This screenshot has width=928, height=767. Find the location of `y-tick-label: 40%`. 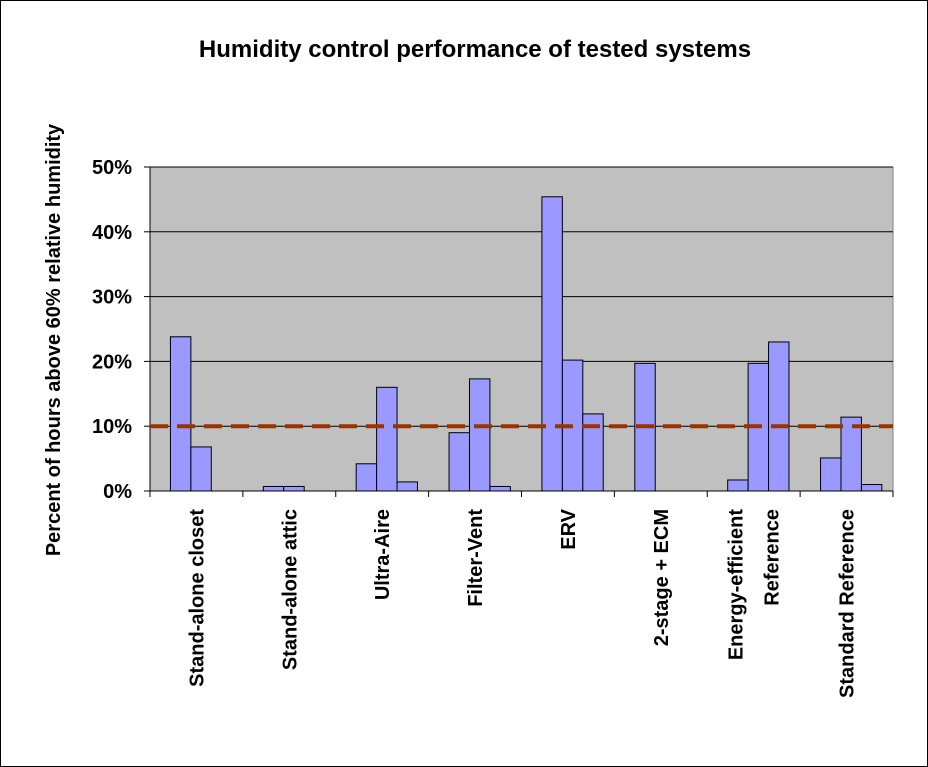

y-tick-label: 40% is located at coordinates (112, 233).